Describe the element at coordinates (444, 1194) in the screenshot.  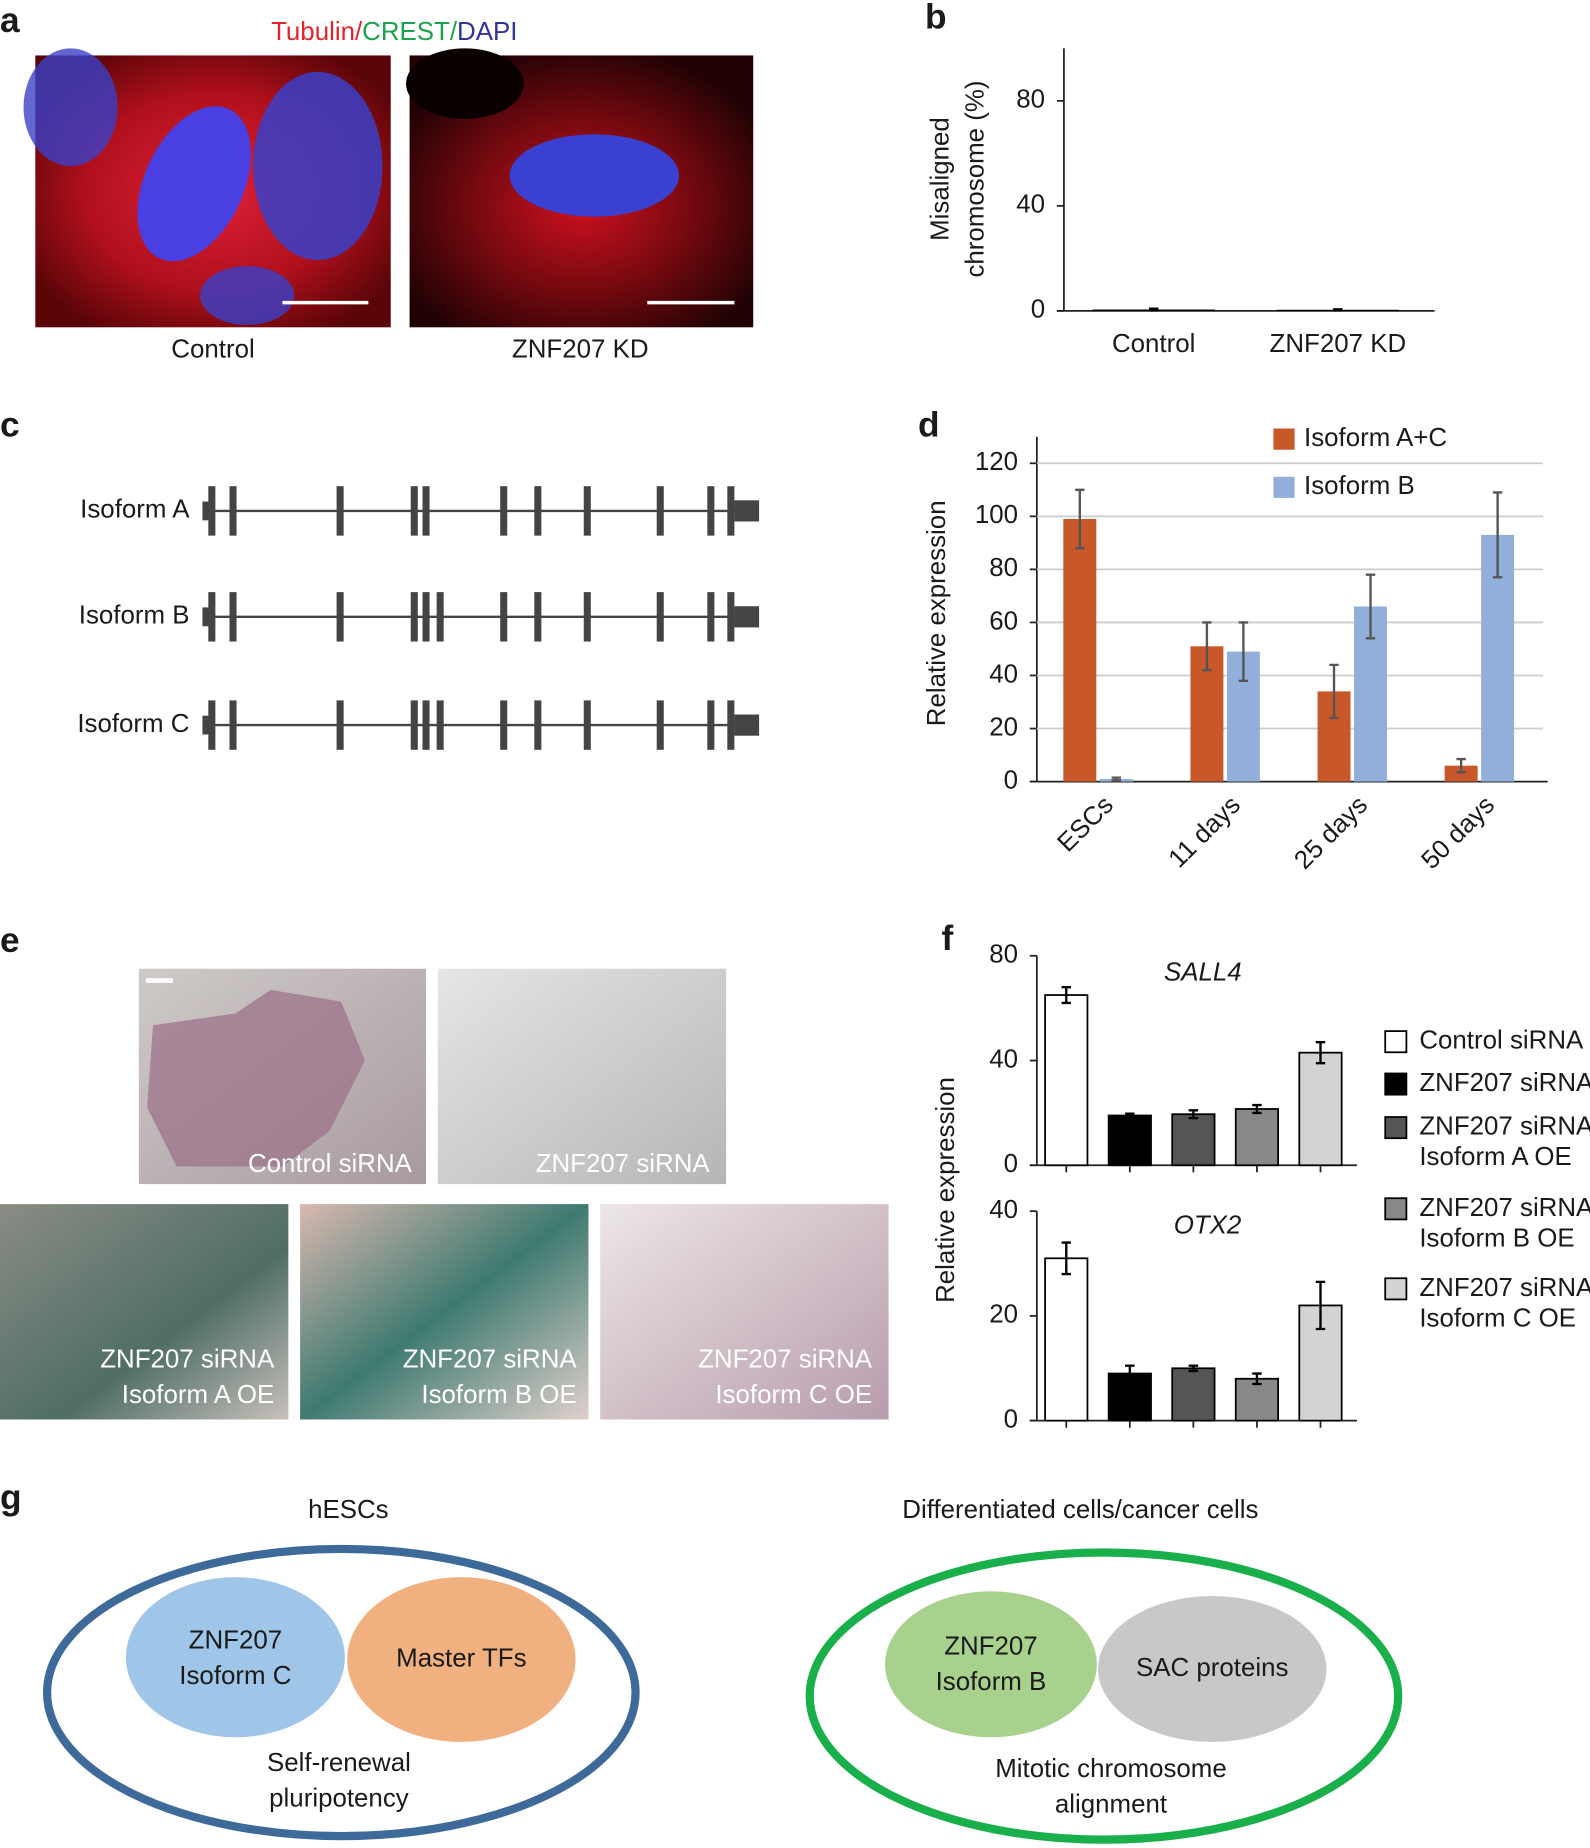
I see `micrographs-e` at that location.